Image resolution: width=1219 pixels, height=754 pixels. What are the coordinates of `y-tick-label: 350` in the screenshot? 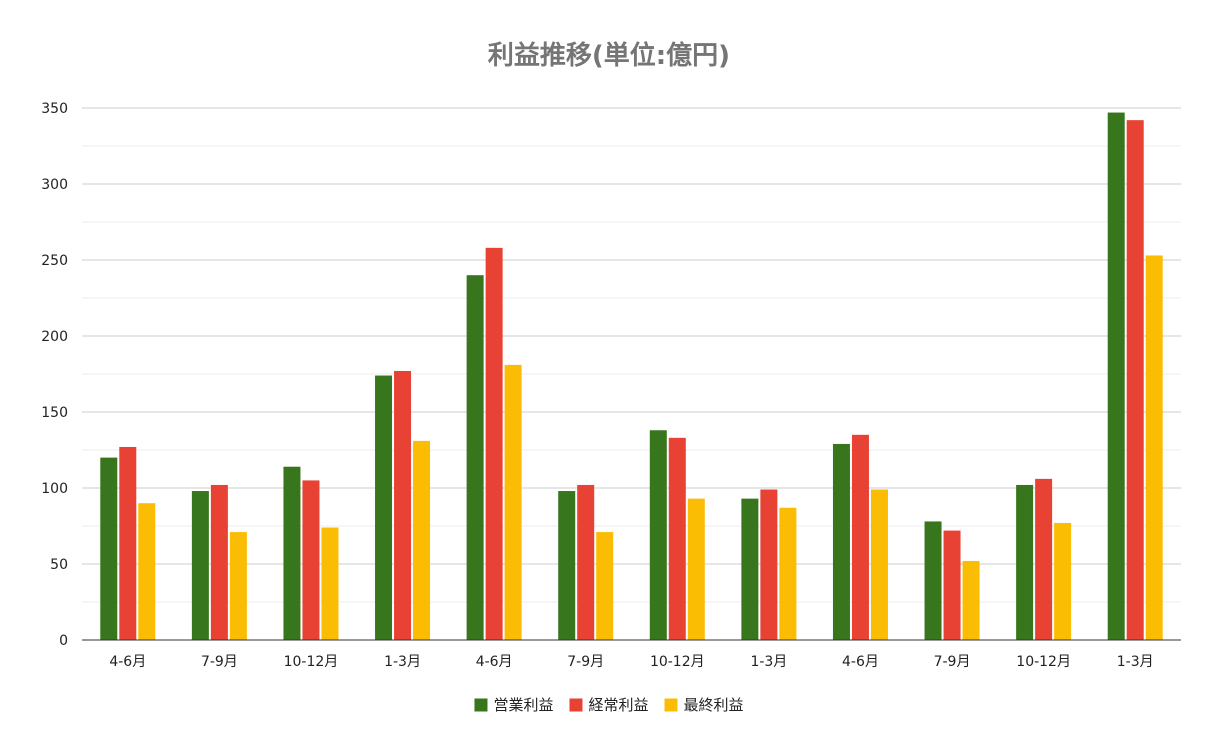 It's located at (54, 109).